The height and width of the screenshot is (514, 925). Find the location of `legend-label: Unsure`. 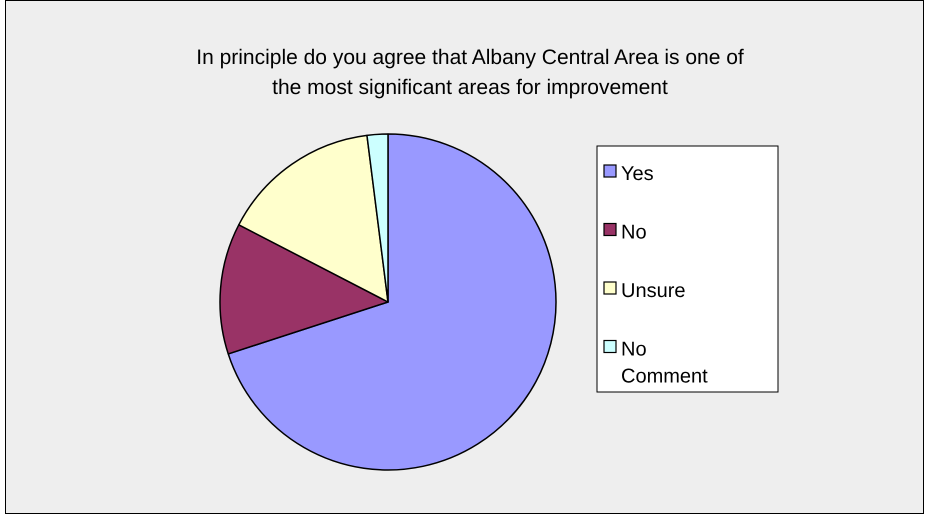

legend-label: Unsure is located at coordinates (653, 291).